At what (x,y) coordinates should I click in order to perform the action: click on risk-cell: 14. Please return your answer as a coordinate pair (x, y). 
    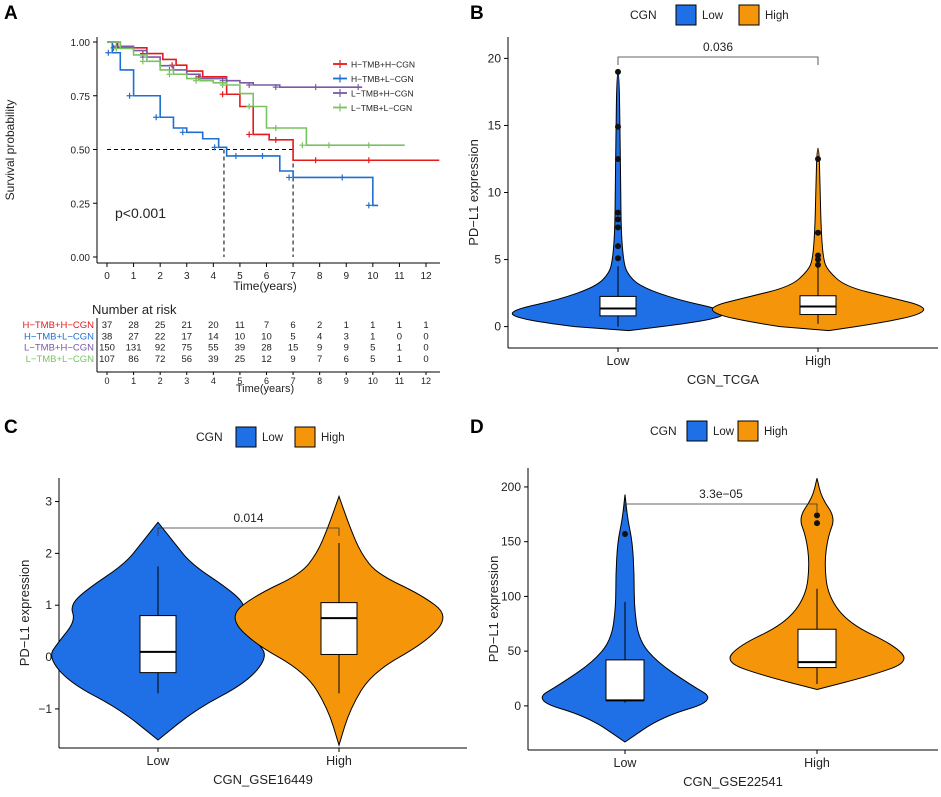
    Looking at the image, I should click on (213, 336).